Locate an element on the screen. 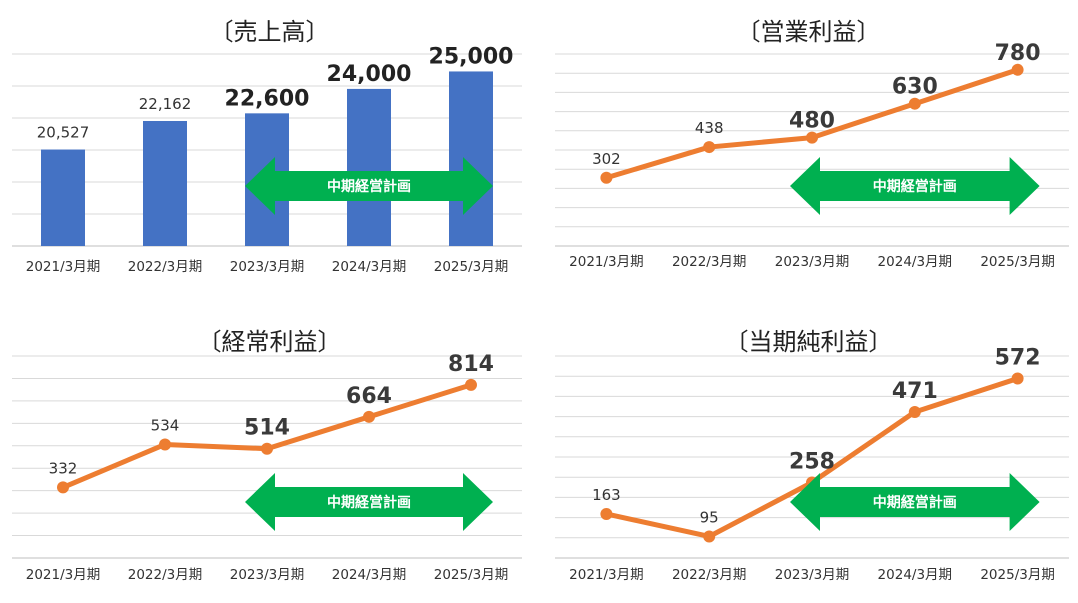 The width and height of the screenshot is (1078, 603). data-label: 332 is located at coordinates (63, 468).